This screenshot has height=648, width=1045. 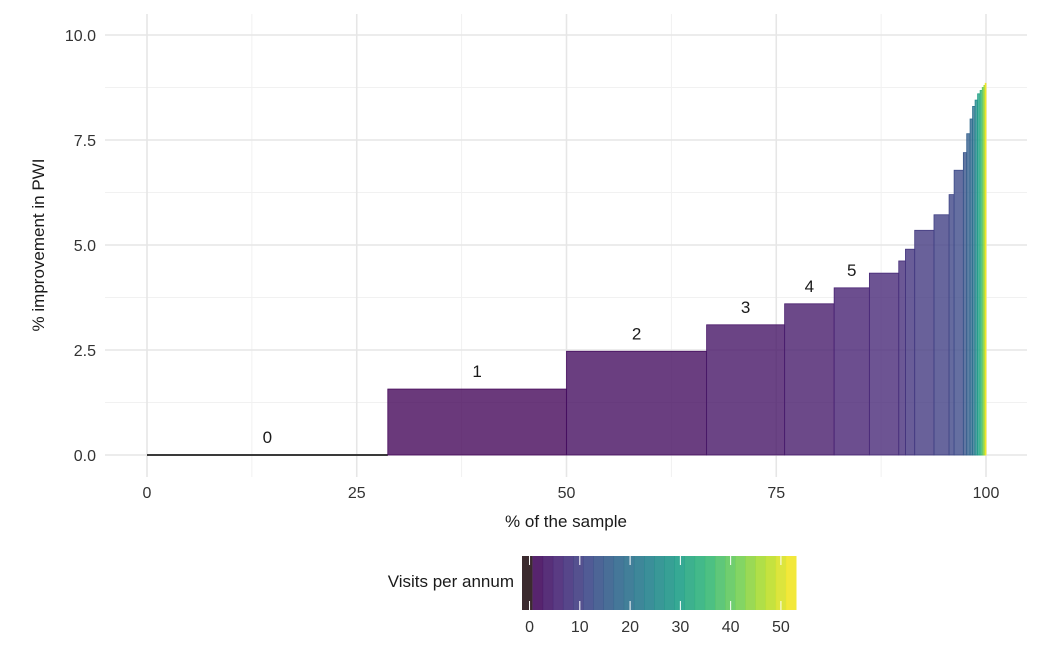 I want to click on x-tick-label: 25, so click(x=357, y=493).